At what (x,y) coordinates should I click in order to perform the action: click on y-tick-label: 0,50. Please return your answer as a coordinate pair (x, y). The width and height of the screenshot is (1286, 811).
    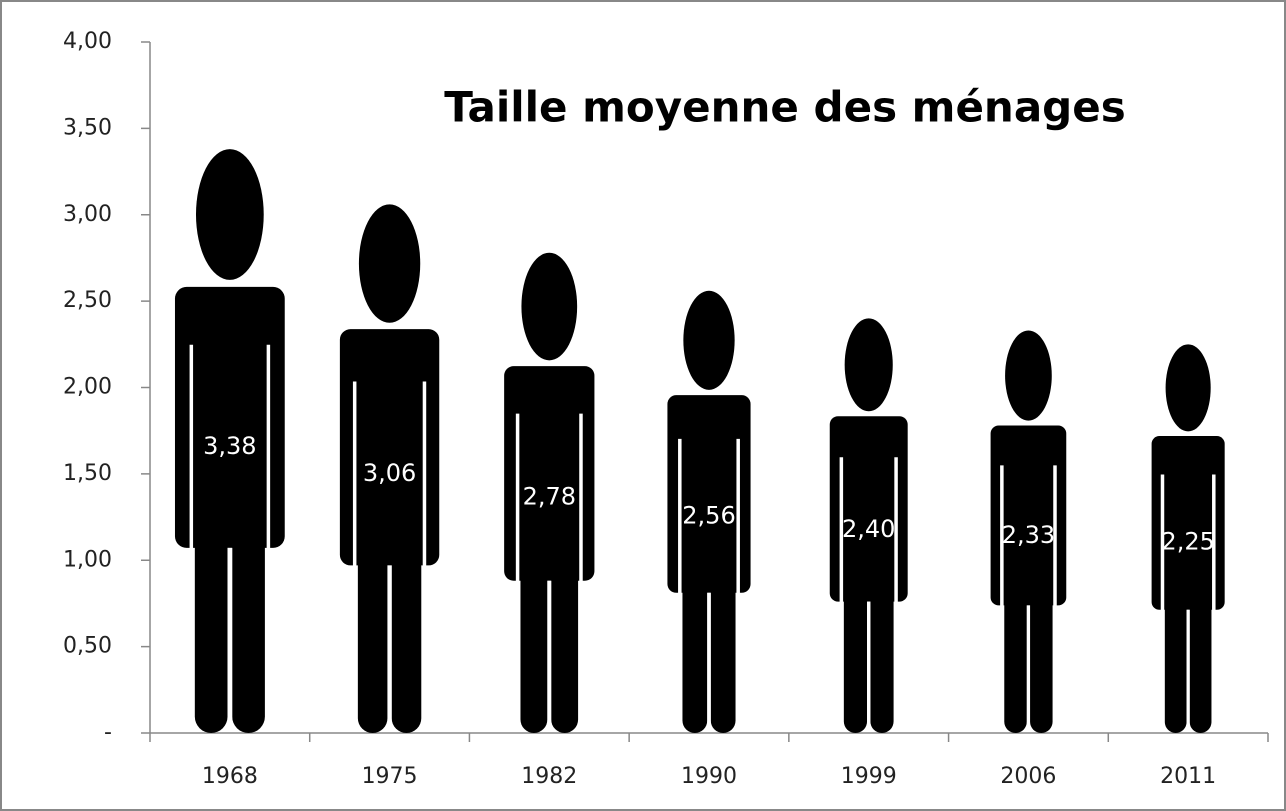
    Looking at the image, I should click on (87, 646).